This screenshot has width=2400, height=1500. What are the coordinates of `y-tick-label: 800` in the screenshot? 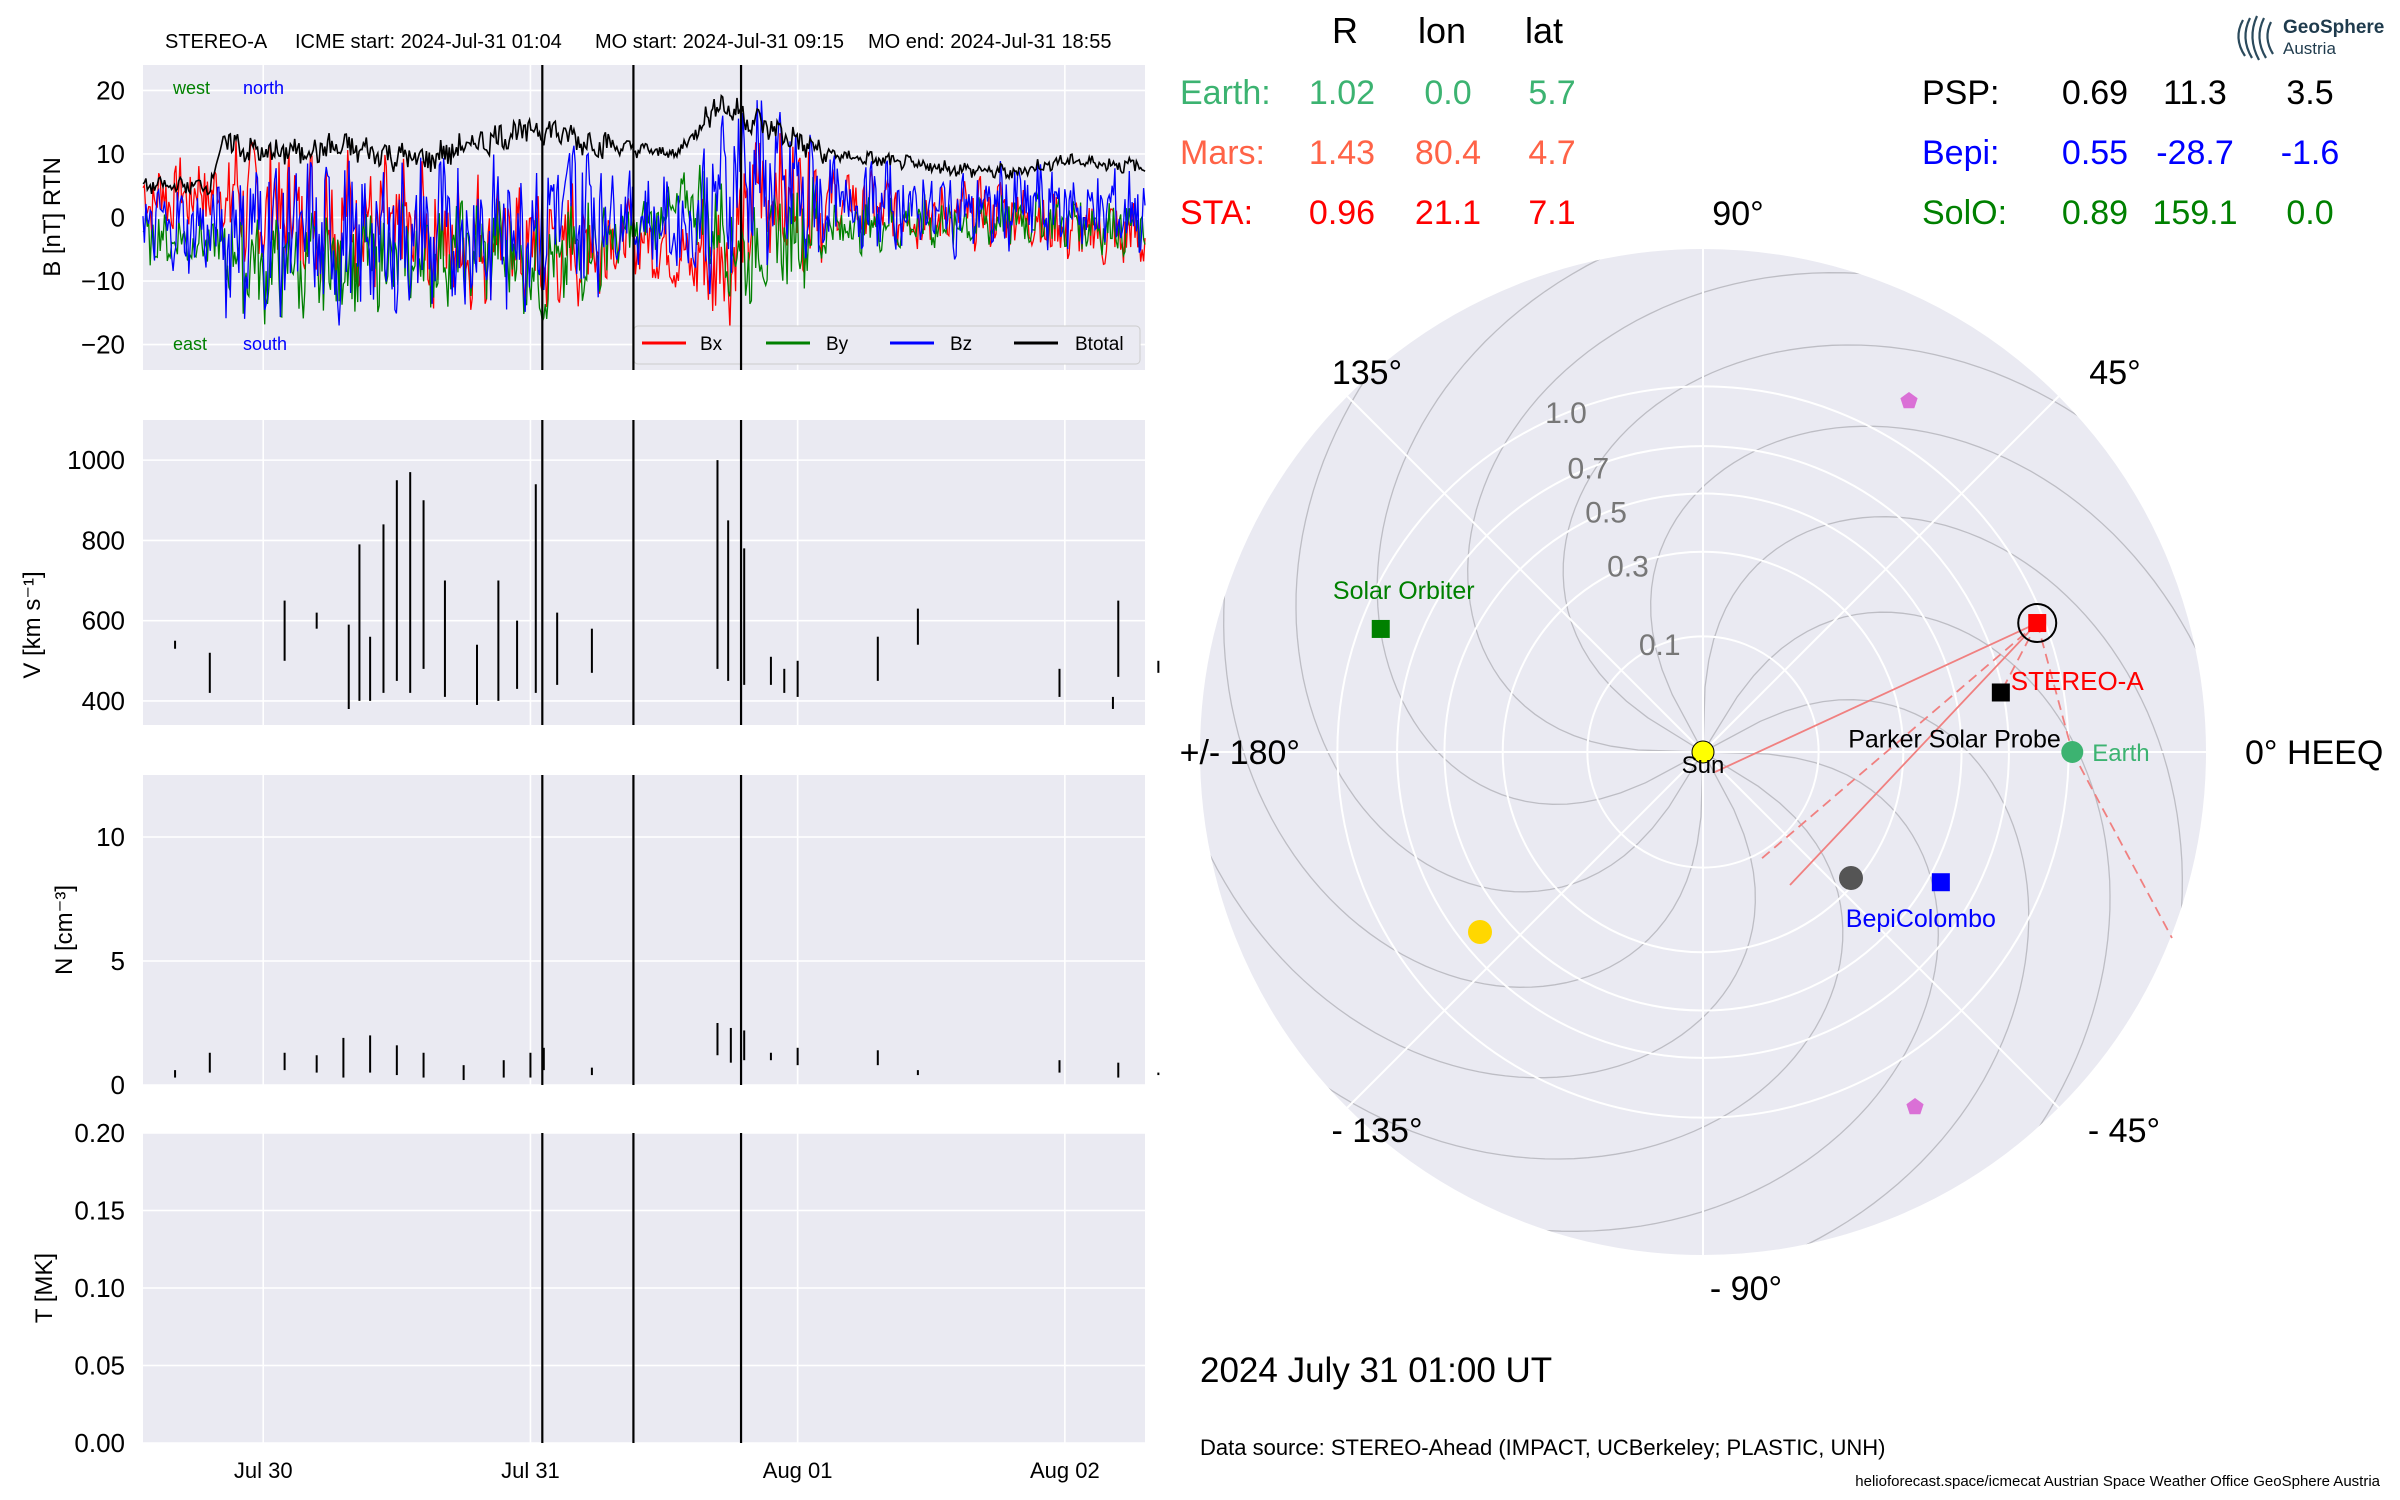 It's located at (103, 540).